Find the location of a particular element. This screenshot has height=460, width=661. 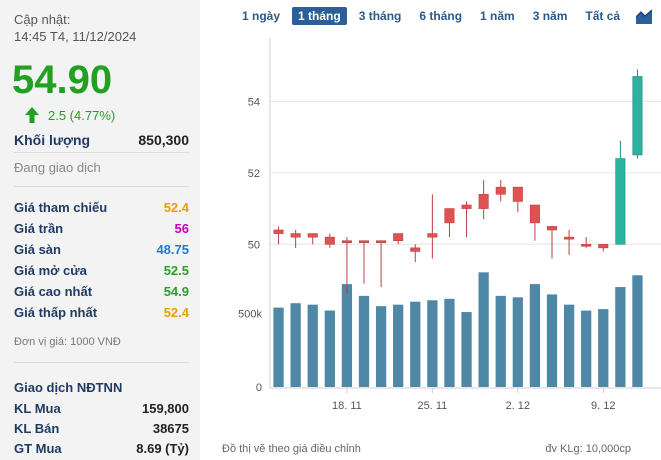

stat-label: Giá cao nhất is located at coordinates (53, 291).